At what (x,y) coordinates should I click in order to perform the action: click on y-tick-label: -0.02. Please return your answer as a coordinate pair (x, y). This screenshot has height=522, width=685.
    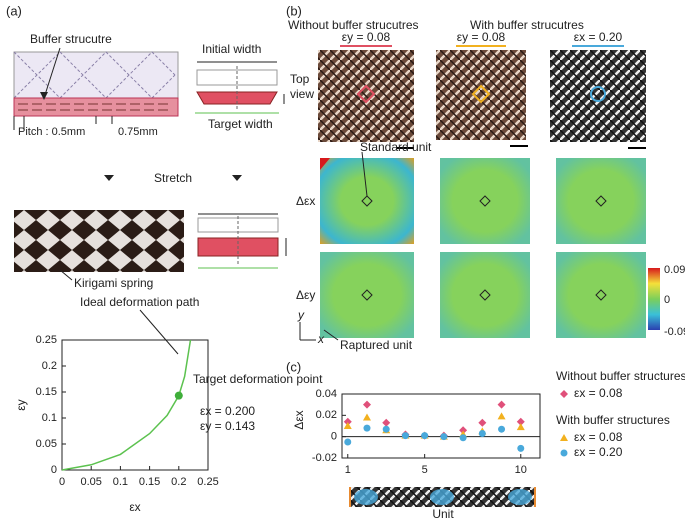
    Looking at the image, I should click on (324, 458).